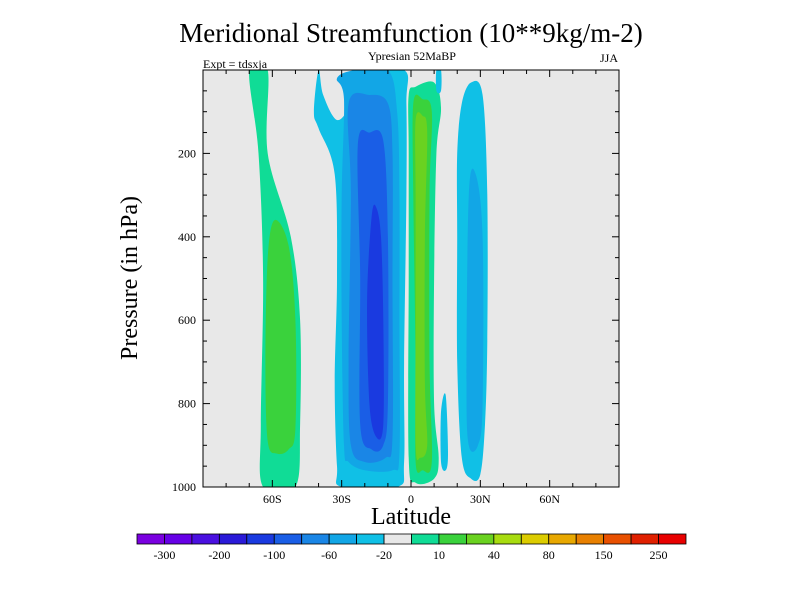 Image resolution: width=800 pixels, height=600 pixels. Describe the element at coordinates (164, 555) in the screenshot. I see `colorbar-label: -300` at that location.